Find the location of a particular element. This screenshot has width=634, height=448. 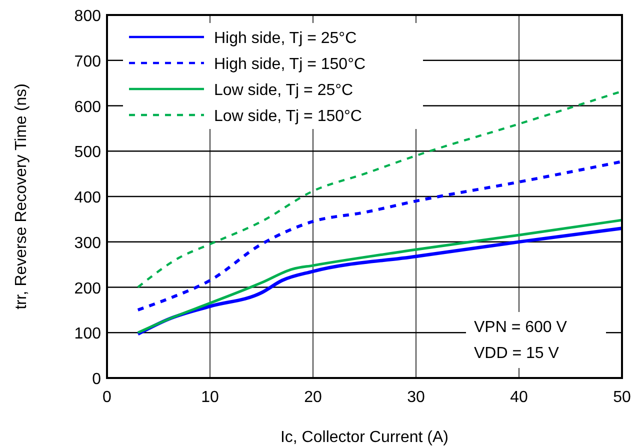

legend-label: Low side, Tj = 150°C is located at coordinates (288, 116).